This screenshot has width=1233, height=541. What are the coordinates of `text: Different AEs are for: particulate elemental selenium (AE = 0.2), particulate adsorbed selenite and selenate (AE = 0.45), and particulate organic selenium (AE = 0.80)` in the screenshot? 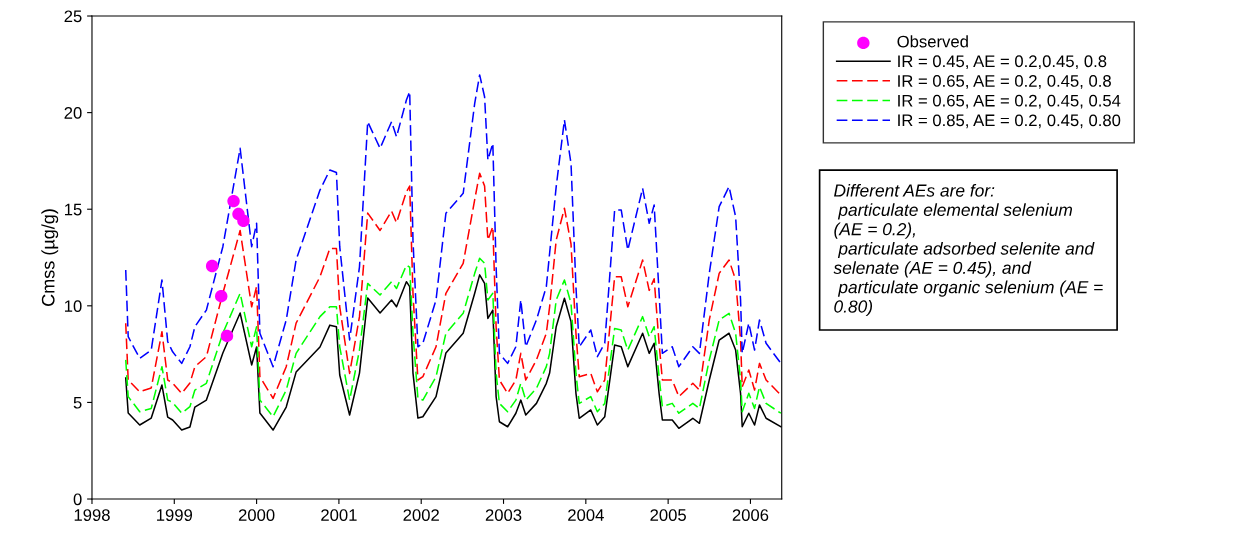 It's located at (968, 250).